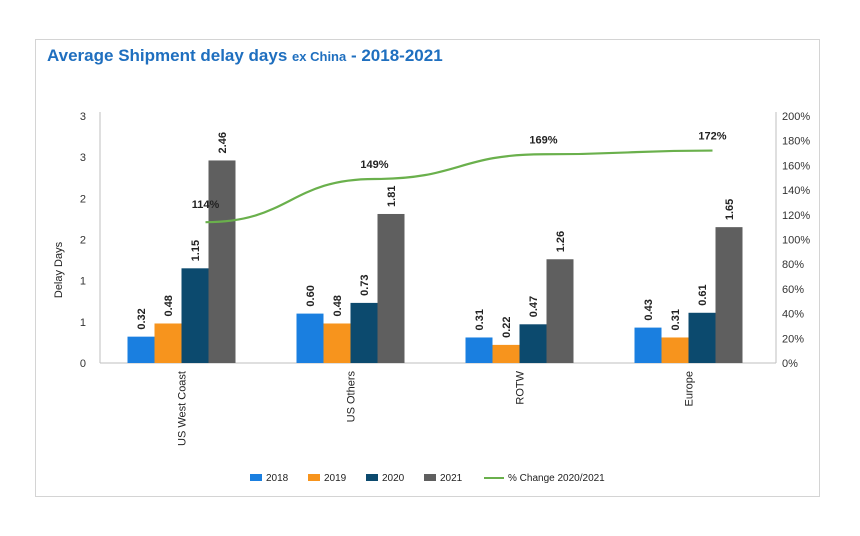 This screenshot has height=536, width=860. Describe the element at coordinates (392, 196) in the screenshot. I see `bar-value-label: 1.81` at that location.